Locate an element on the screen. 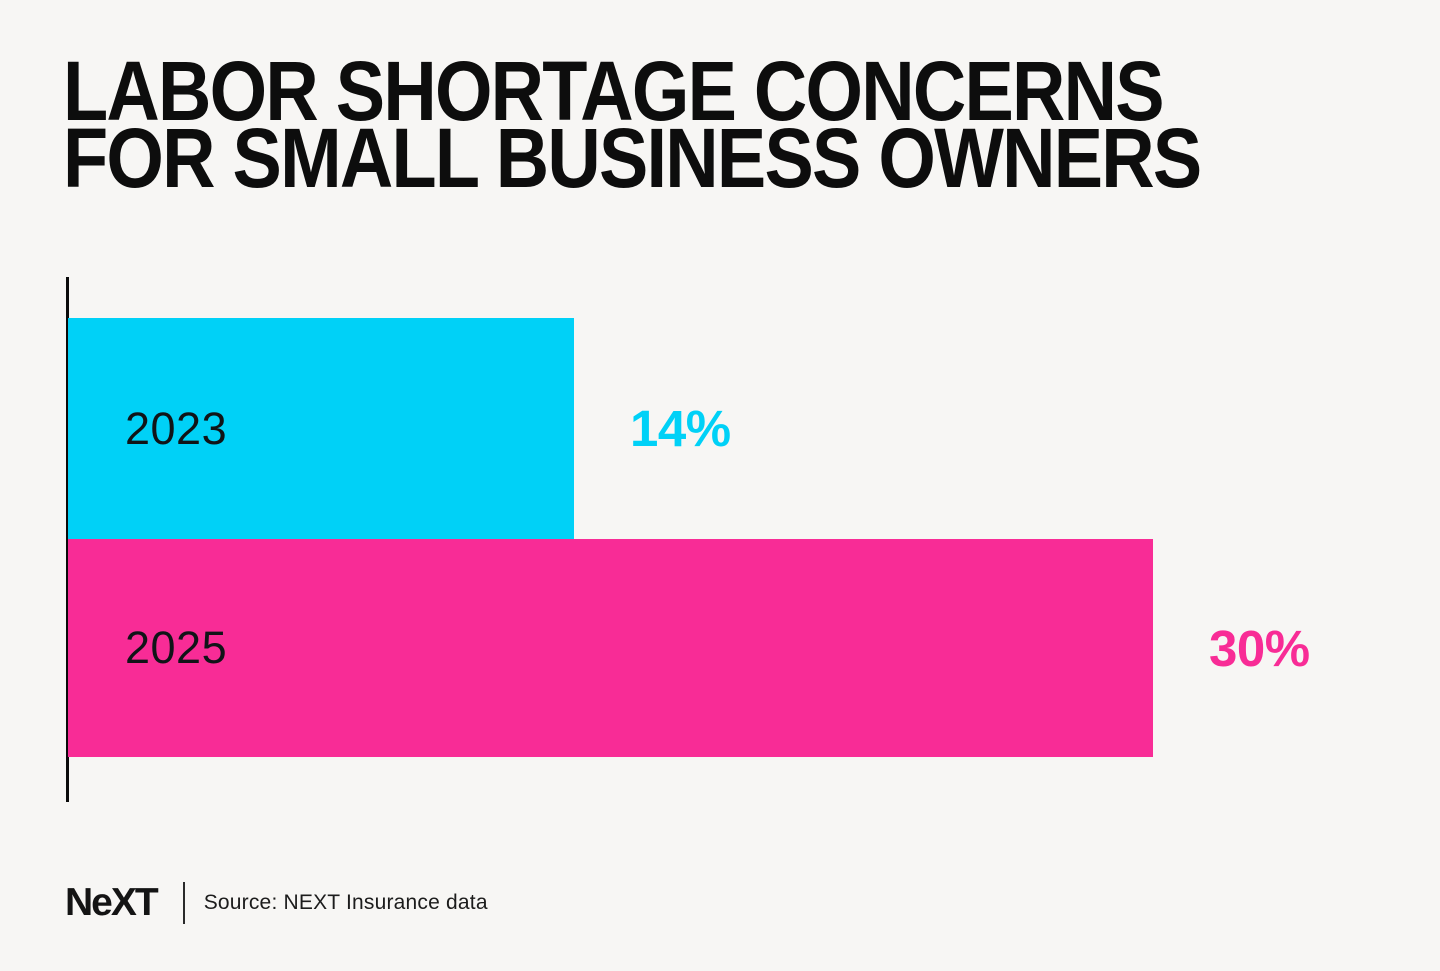 The image size is (1440, 971). bar-2023: 2023 is located at coordinates (321, 428).